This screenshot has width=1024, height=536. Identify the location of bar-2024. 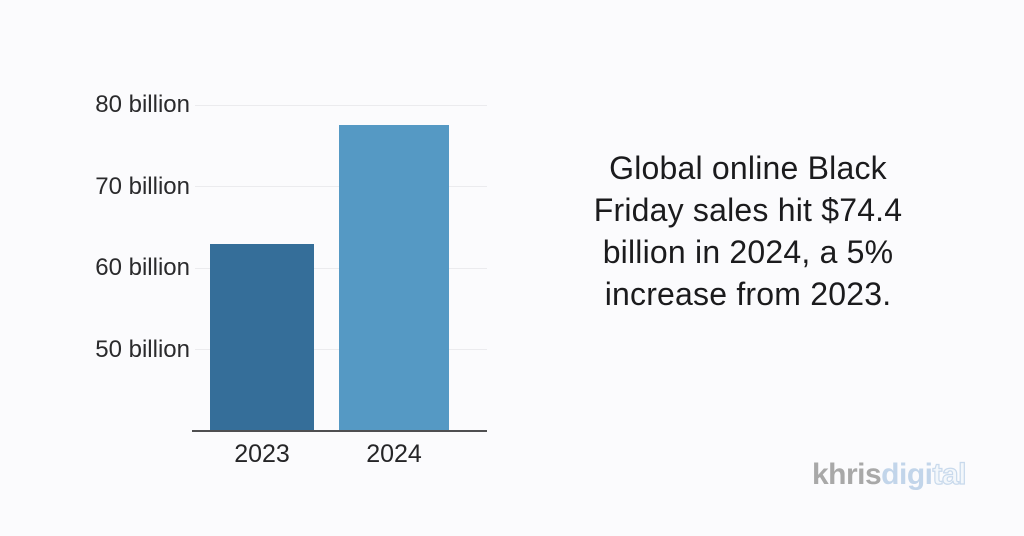
(394, 278).